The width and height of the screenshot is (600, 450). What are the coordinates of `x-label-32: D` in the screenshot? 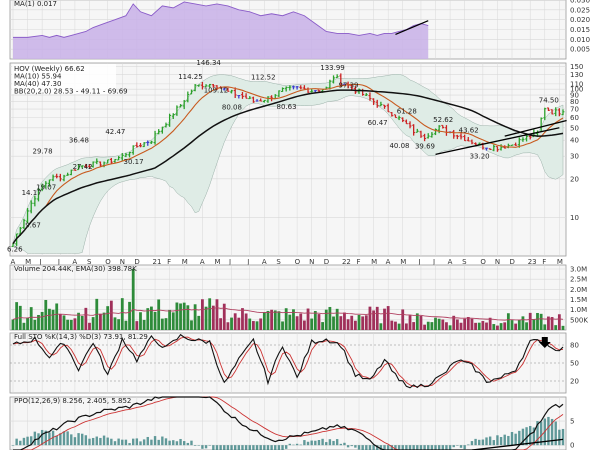 It's located at (512, 262).